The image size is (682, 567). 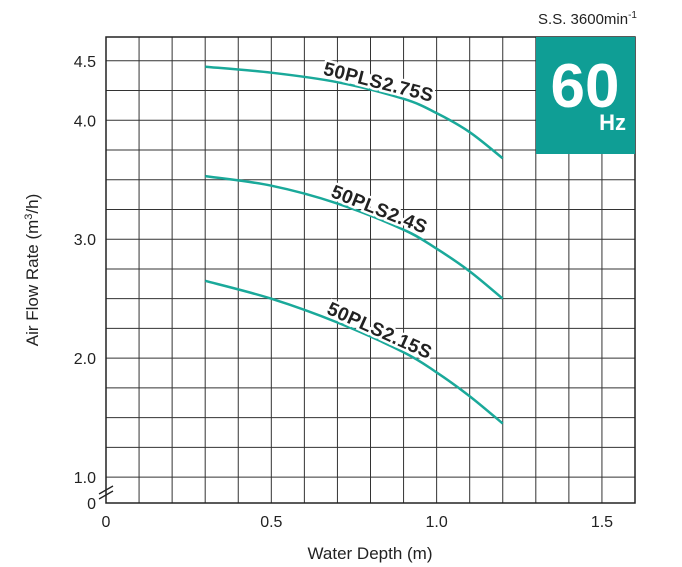 What do you see at coordinates (106, 492) in the screenshot?
I see `axis-break-mark` at bounding box center [106, 492].